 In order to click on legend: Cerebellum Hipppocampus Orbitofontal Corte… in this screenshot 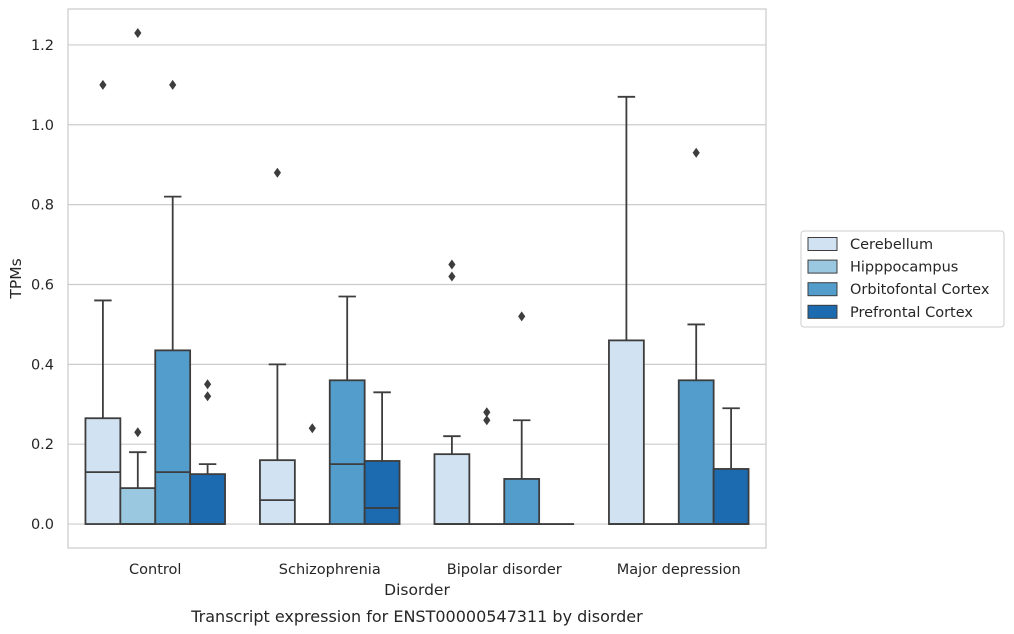, I will do `click(902, 279)`.